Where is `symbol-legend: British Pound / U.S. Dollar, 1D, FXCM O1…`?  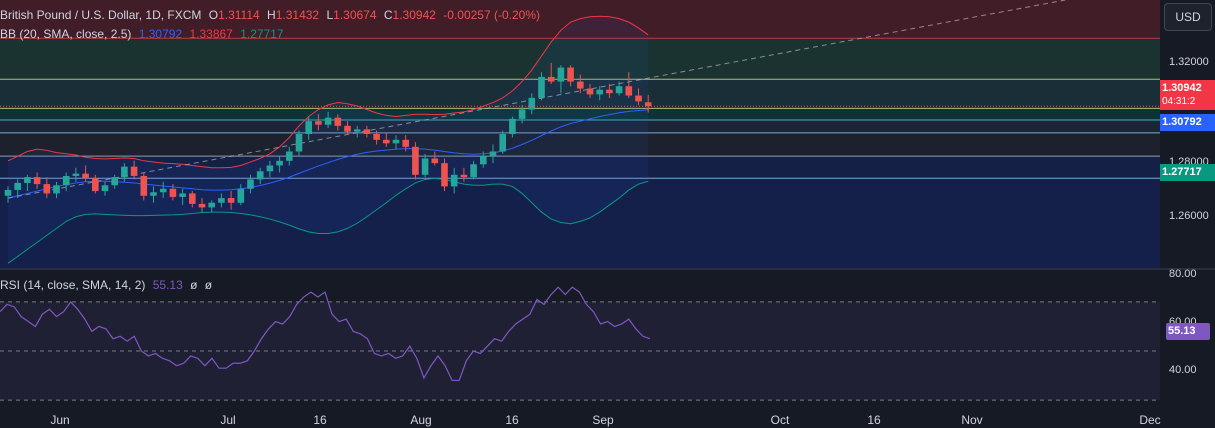
symbol-legend: British Pound / U.S. Dollar, 1D, FXCM O1… is located at coordinates (272, 15).